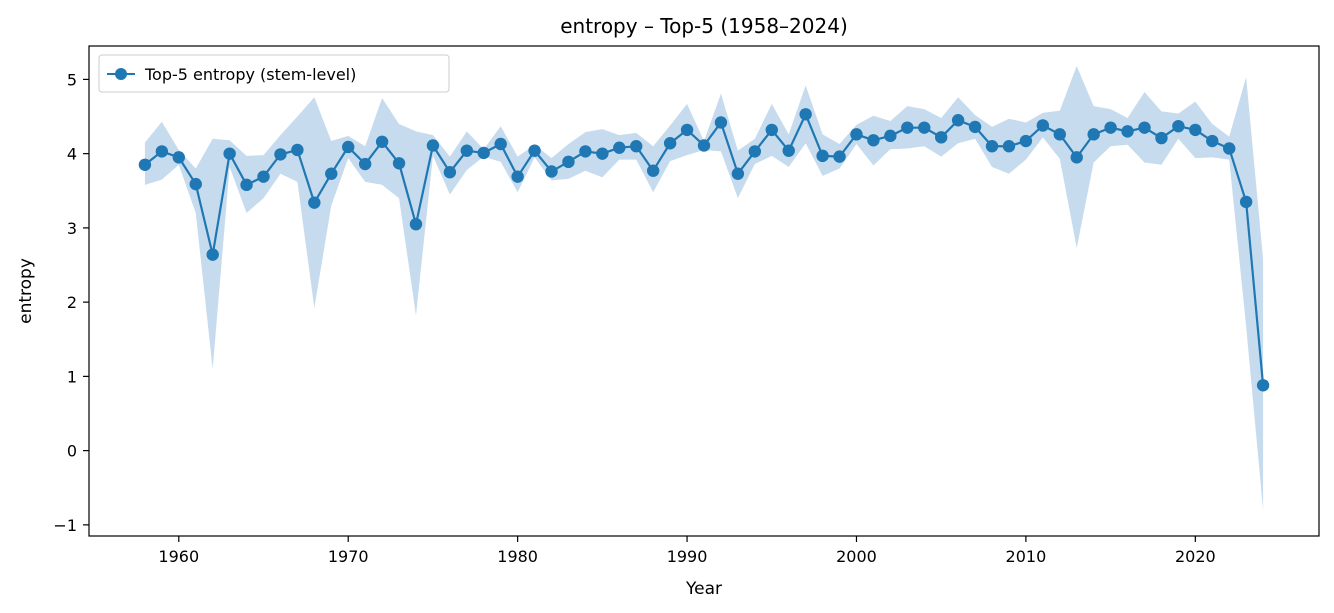  Describe the element at coordinates (755, 151) in the screenshot. I see `data-point-1994` at that location.